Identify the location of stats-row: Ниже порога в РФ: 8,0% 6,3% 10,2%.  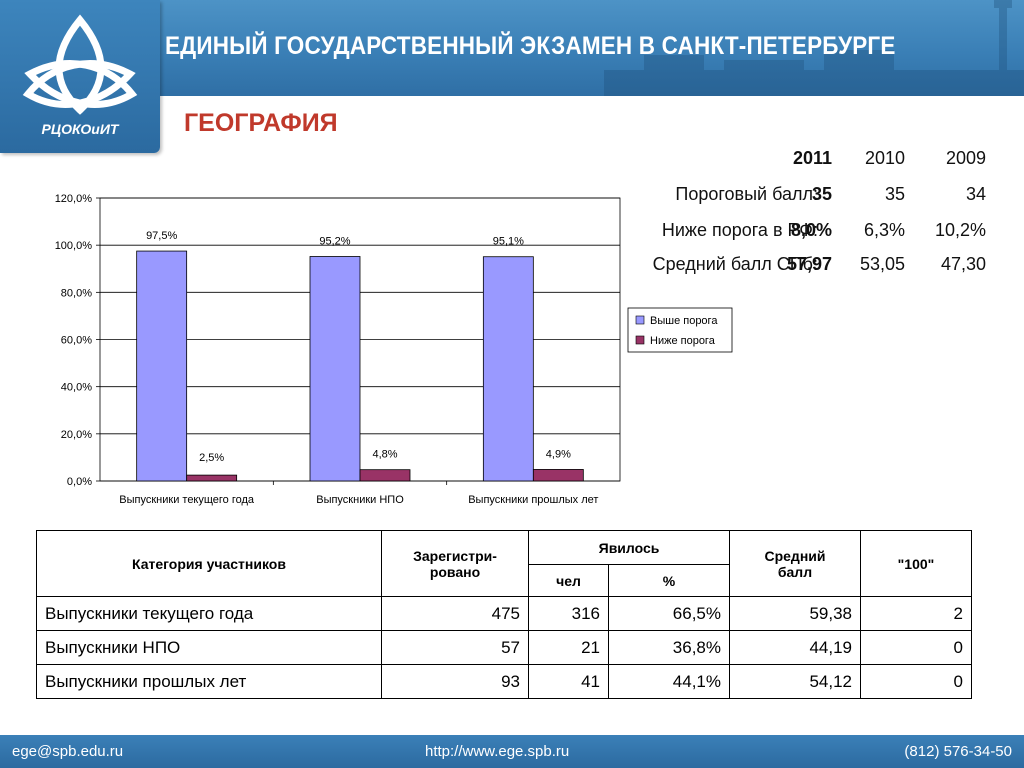
(780, 235).